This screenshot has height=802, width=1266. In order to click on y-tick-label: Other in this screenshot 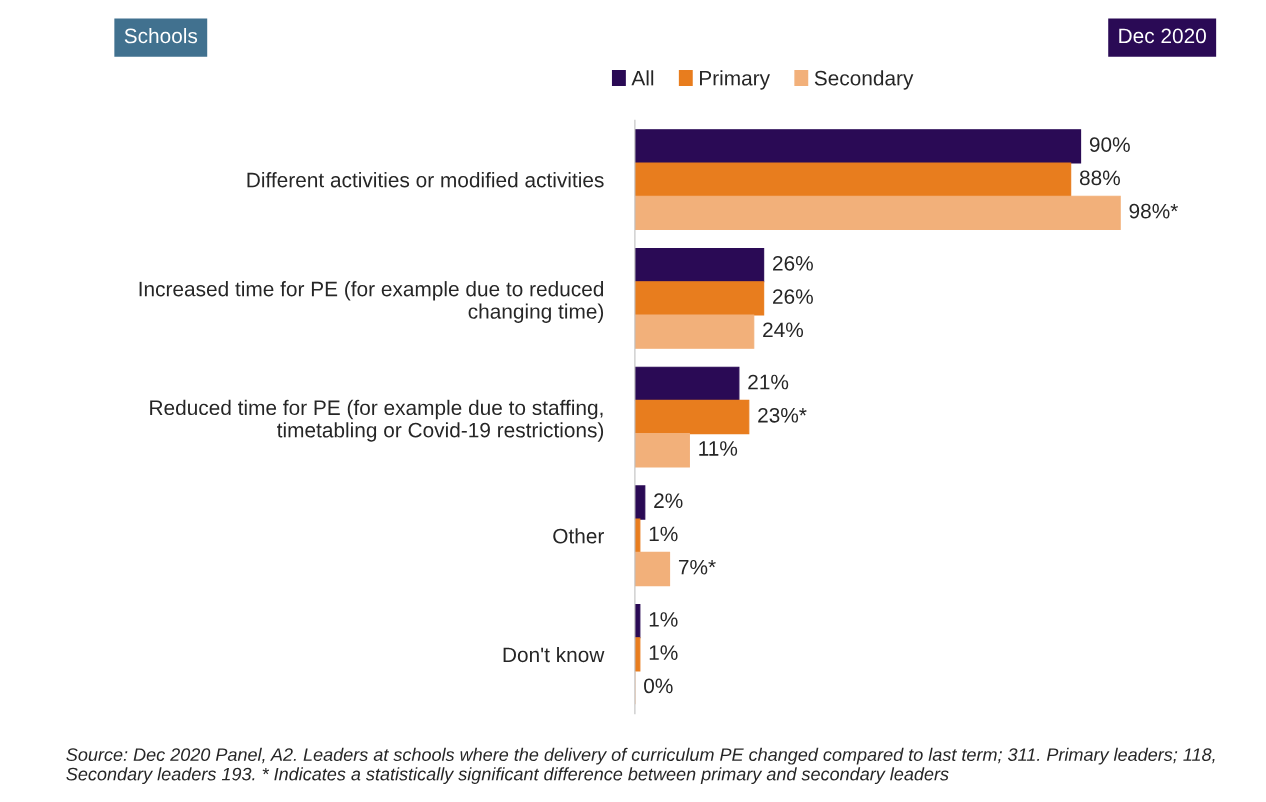, I will do `click(578, 536)`.